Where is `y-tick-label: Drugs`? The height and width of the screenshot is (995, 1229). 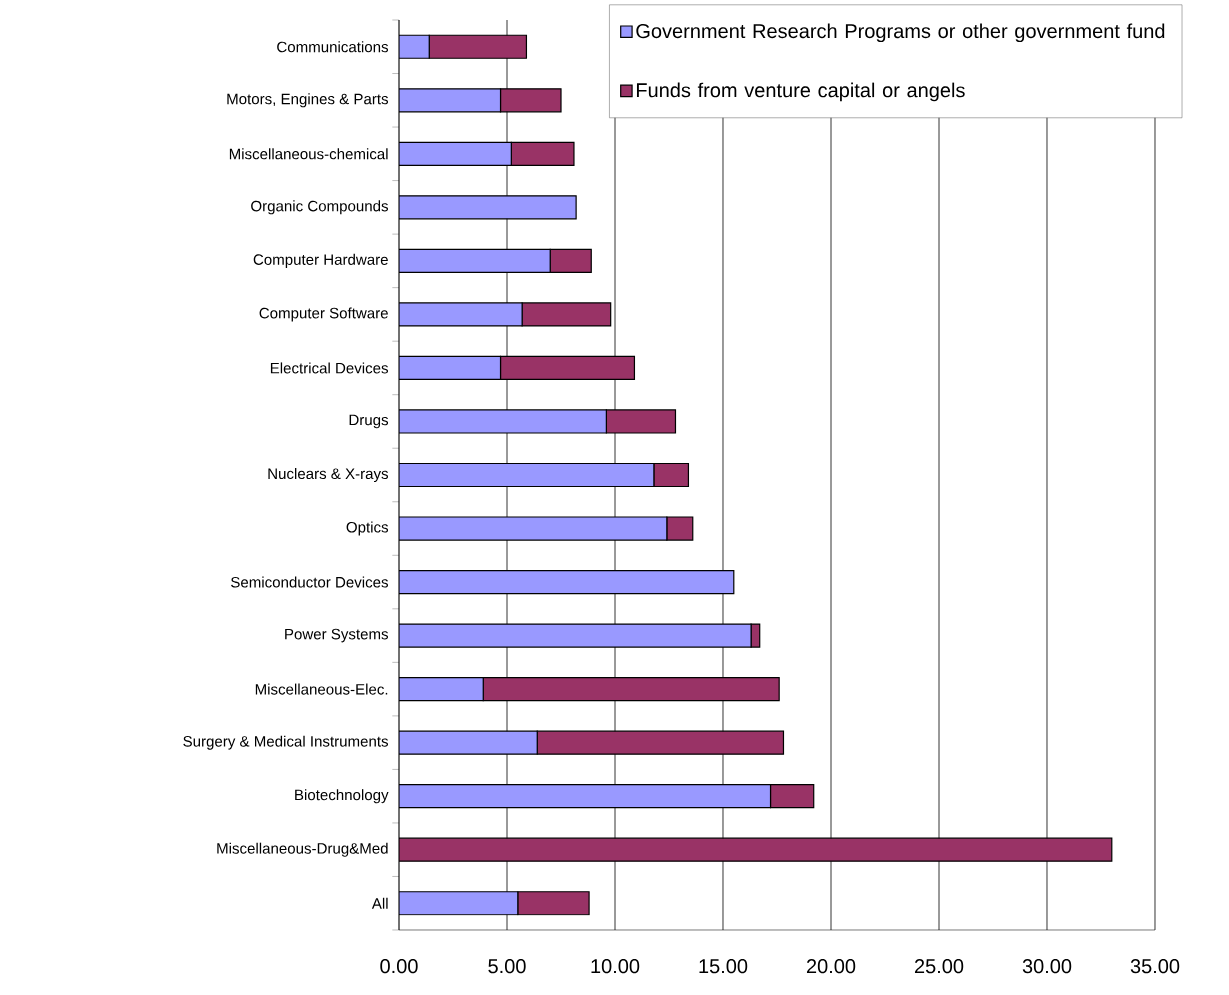
y-tick-label: Drugs is located at coordinates (369, 421).